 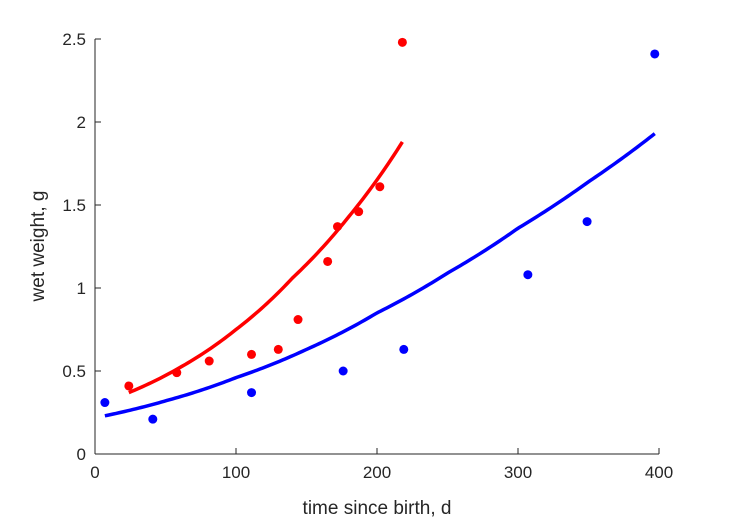 I want to click on x-tick-label: 300, so click(x=518, y=472).